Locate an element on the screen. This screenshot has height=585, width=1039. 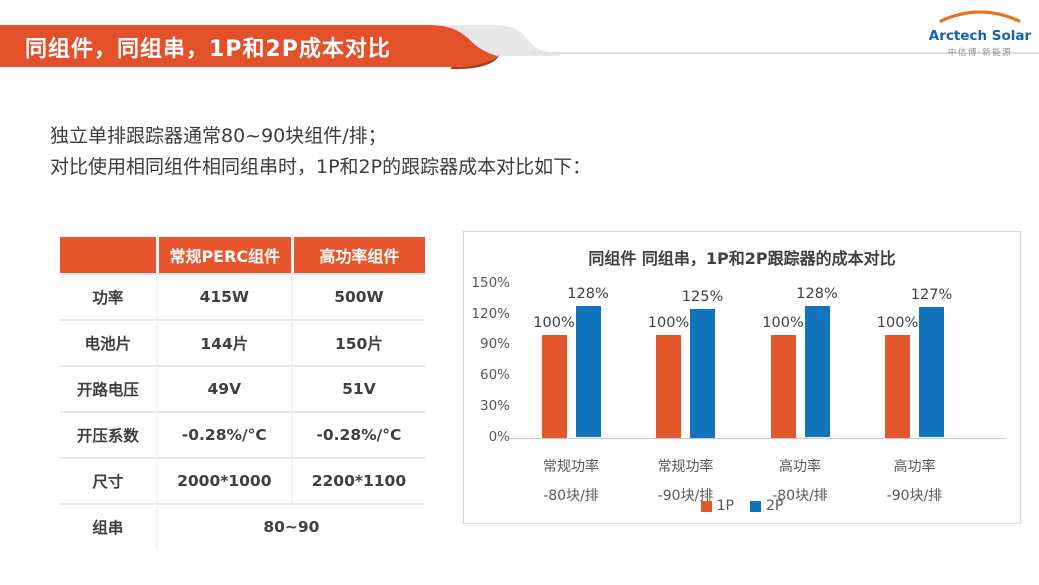
slide-title: 同组件，同组串，1P和2P成本对比 is located at coordinates (208, 49).